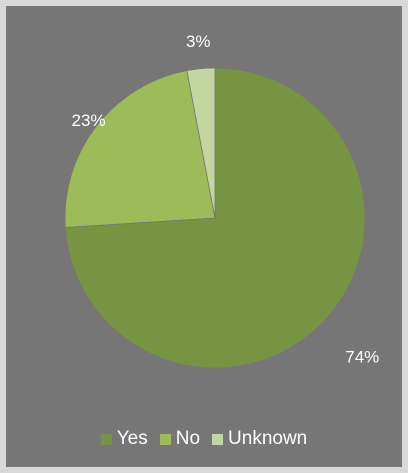  I want to click on data-label-yes: 74%, so click(362, 356).